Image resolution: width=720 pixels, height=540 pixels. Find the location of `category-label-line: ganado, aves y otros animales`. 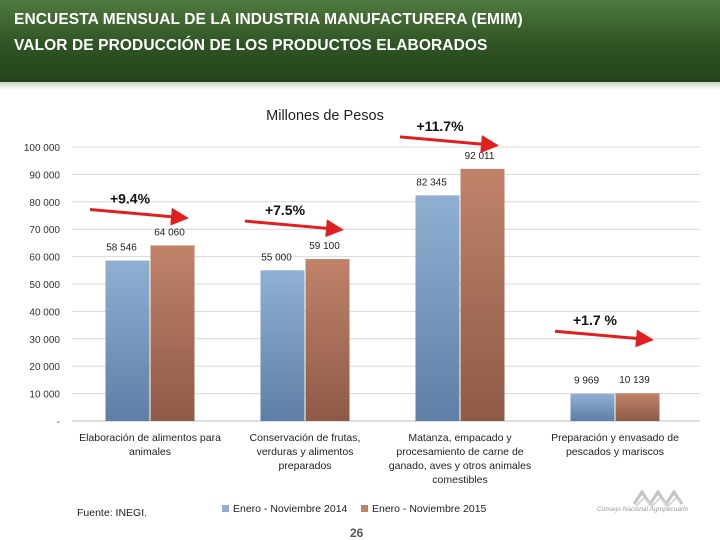

category-label-line: ganado, aves y otros animales is located at coordinates (460, 466).